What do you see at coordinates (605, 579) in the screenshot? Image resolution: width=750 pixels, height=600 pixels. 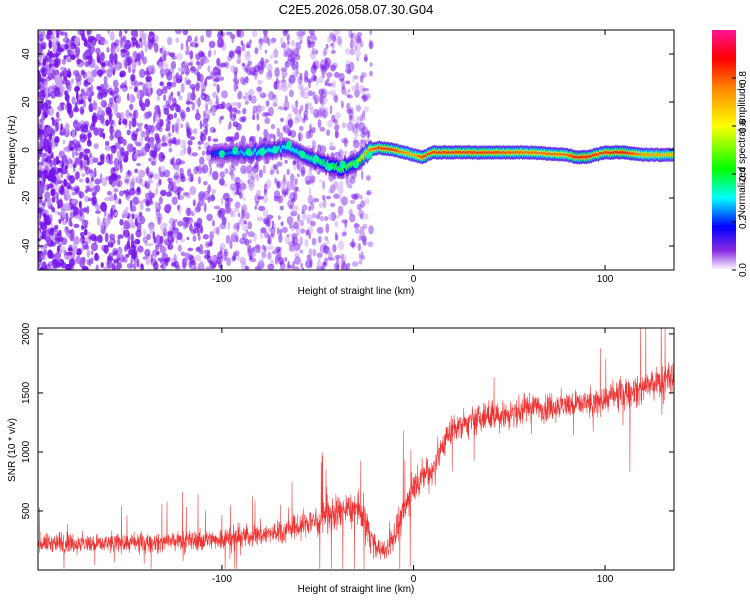 I see `x-tick-label: 100` at bounding box center [605, 579].